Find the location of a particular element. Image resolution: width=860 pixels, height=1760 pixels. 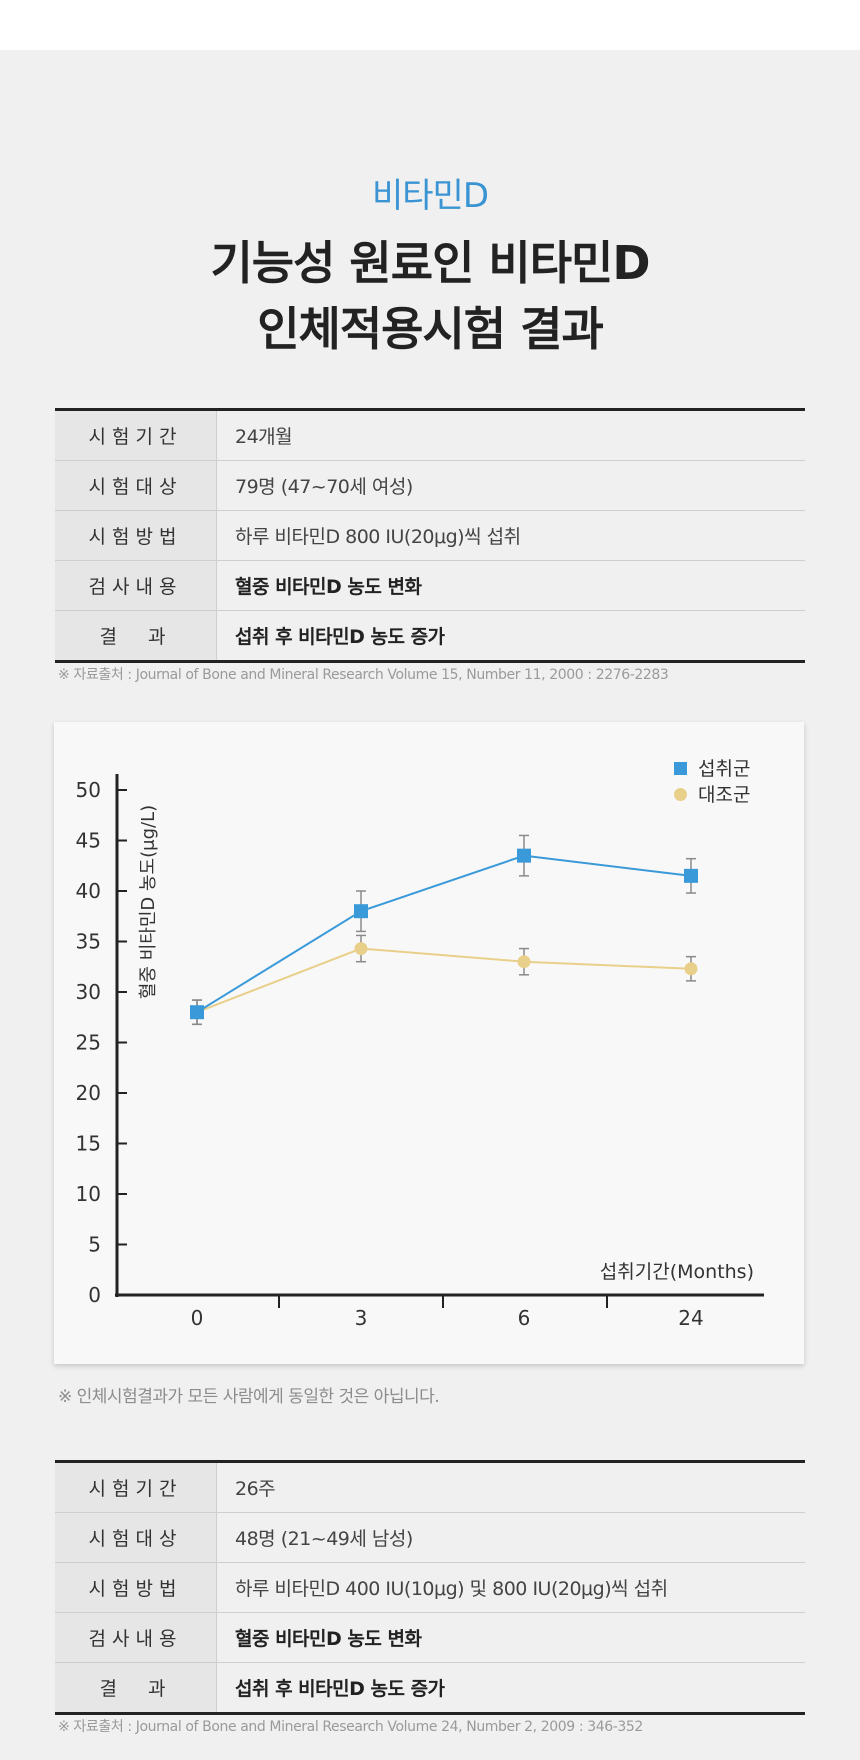

y-tick-label: 35 is located at coordinates (88, 942).